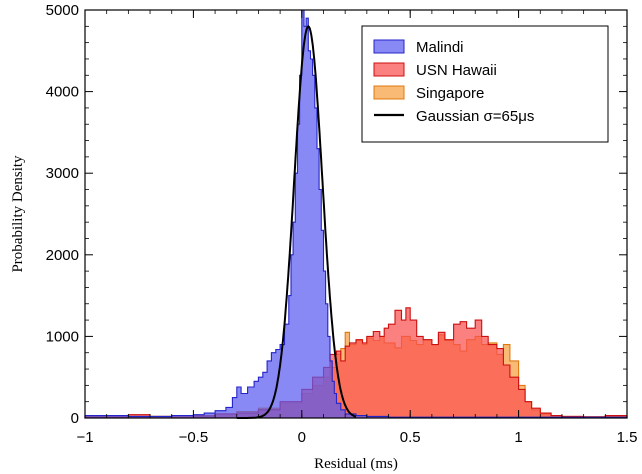 This screenshot has width=642, height=474. I want to click on x-tick-label: −0.5, so click(194, 437).